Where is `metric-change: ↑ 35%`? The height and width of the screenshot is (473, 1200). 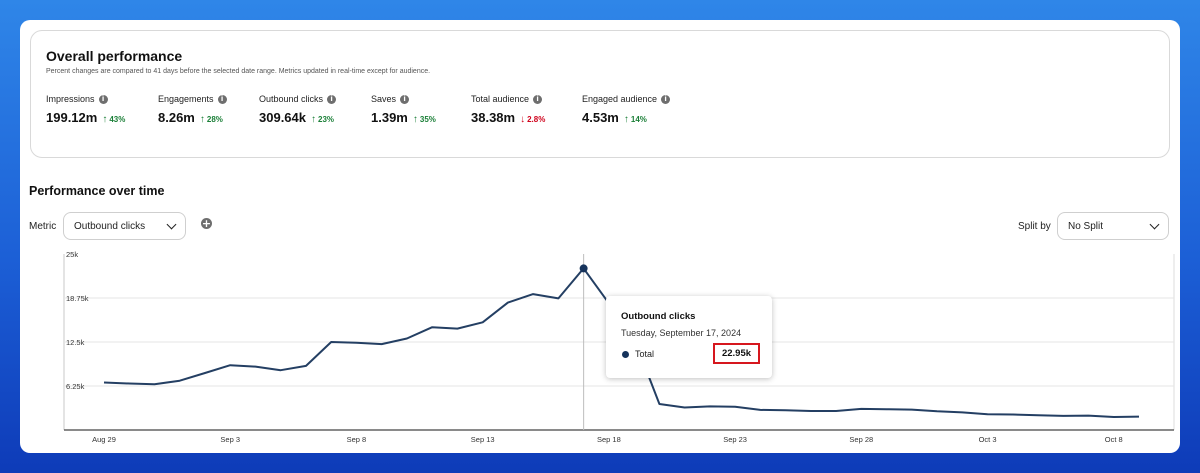 metric-change: ↑ 35% is located at coordinates (424, 119).